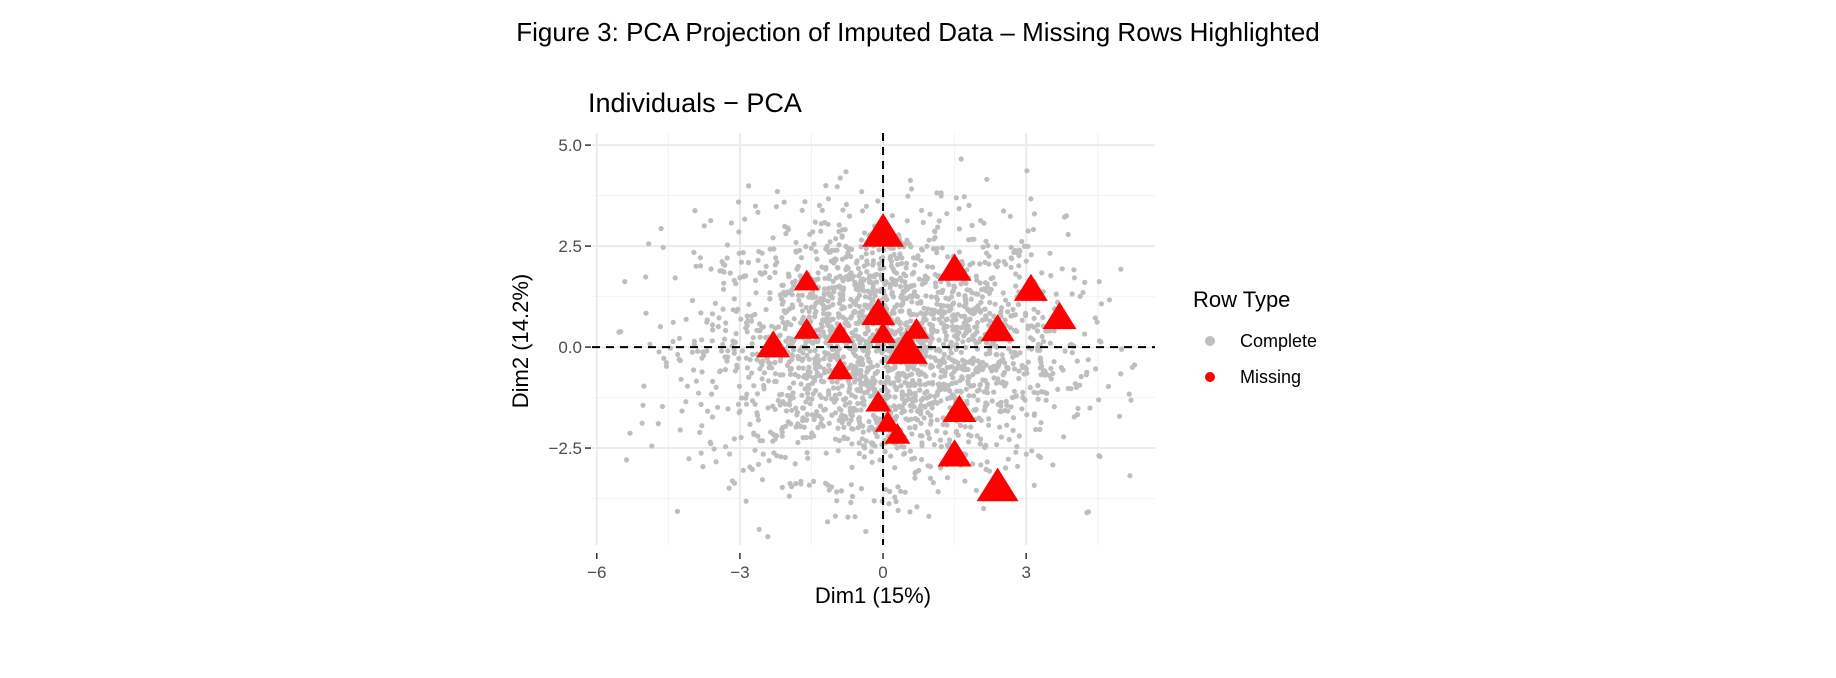 The image size is (1836, 678). Describe the element at coordinates (1278, 341) in the screenshot. I see `legend-complete-label: Complete` at that location.